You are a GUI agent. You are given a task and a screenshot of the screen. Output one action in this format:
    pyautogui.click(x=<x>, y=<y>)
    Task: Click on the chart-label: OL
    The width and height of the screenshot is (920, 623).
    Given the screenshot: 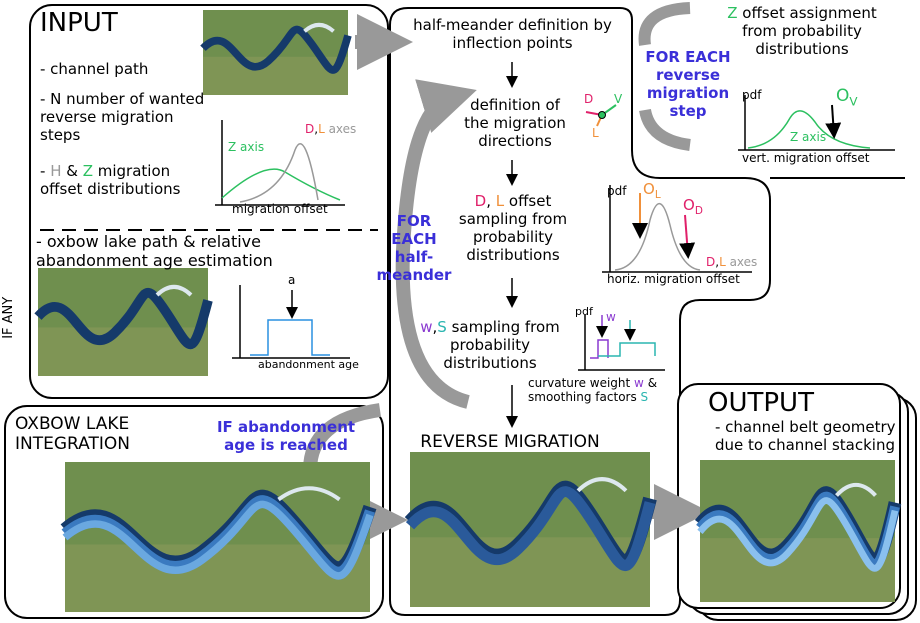 What is the action you would take?
    pyautogui.click(x=652, y=191)
    